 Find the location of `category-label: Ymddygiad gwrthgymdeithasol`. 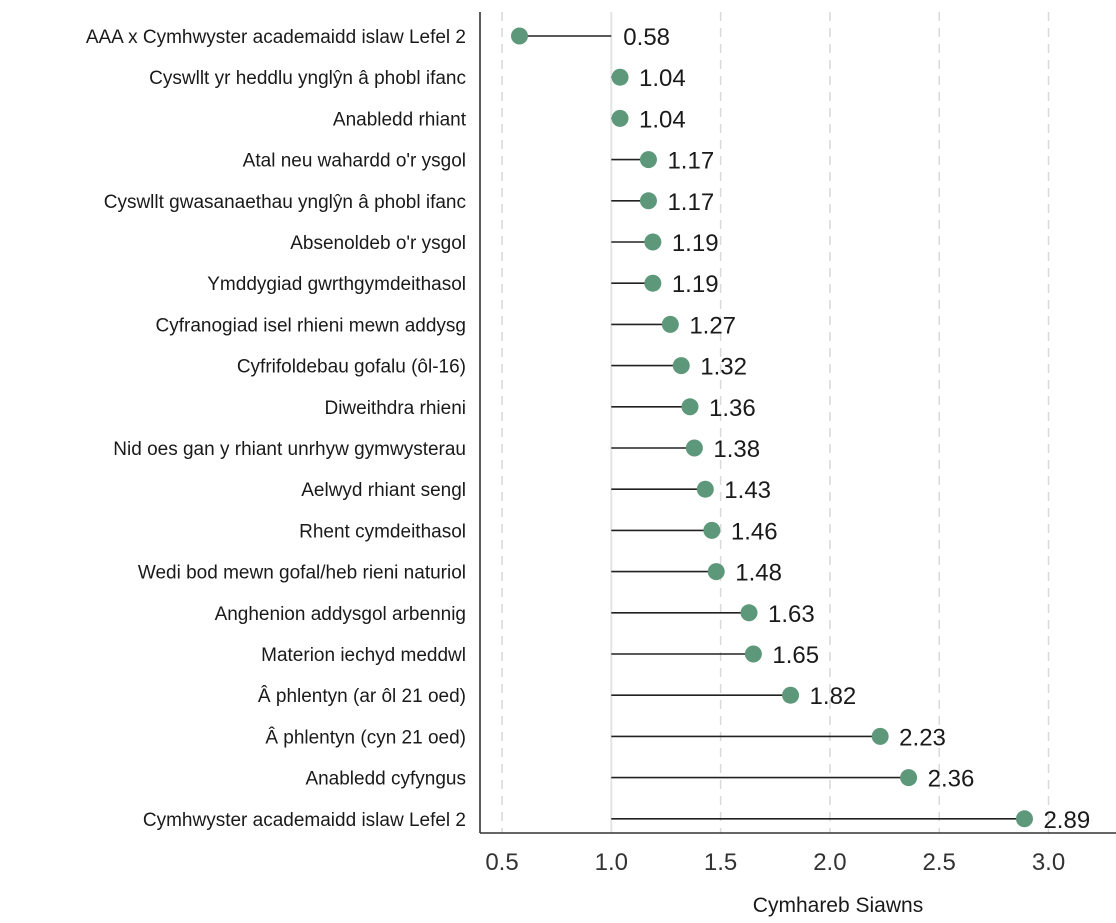

category-label: Ymddygiad gwrthgymdeithasol is located at coordinates (336, 284).